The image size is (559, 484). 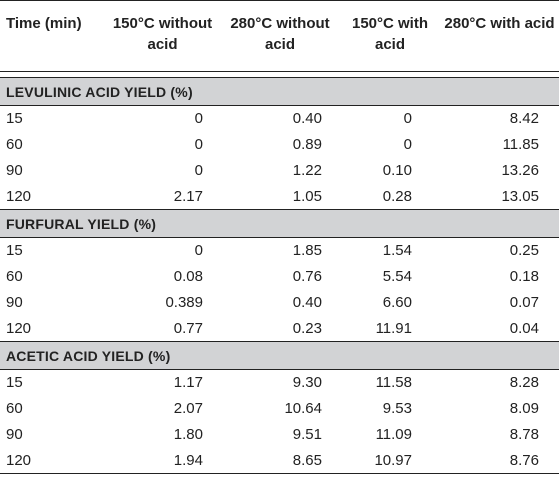 I want to click on cell-280-with-acid: 0.04, so click(x=524, y=328).